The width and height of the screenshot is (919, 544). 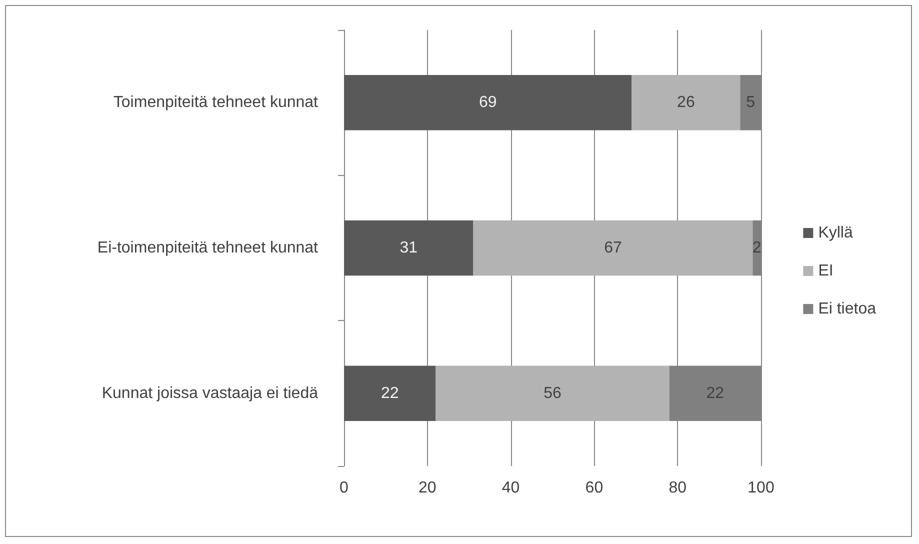 I want to click on x-tick-label: 100, so click(x=761, y=488).